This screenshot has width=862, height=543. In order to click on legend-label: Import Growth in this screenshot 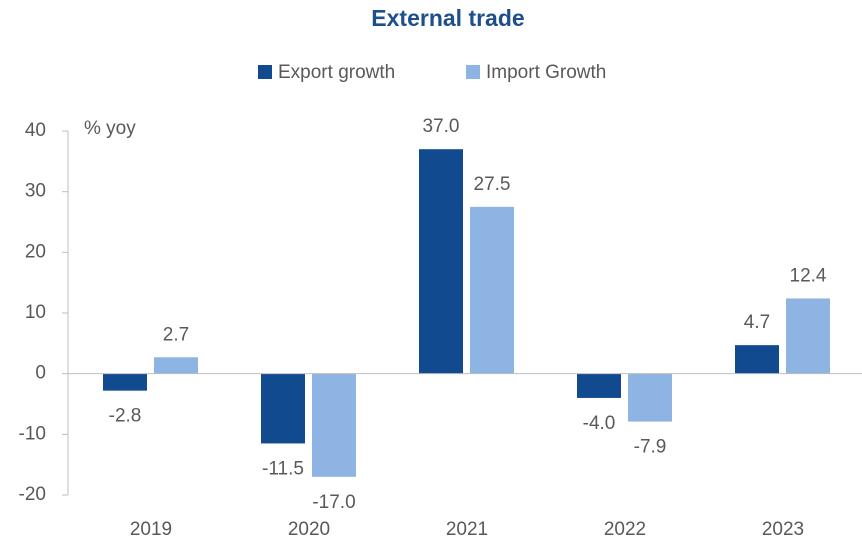, I will do `click(546, 72)`.